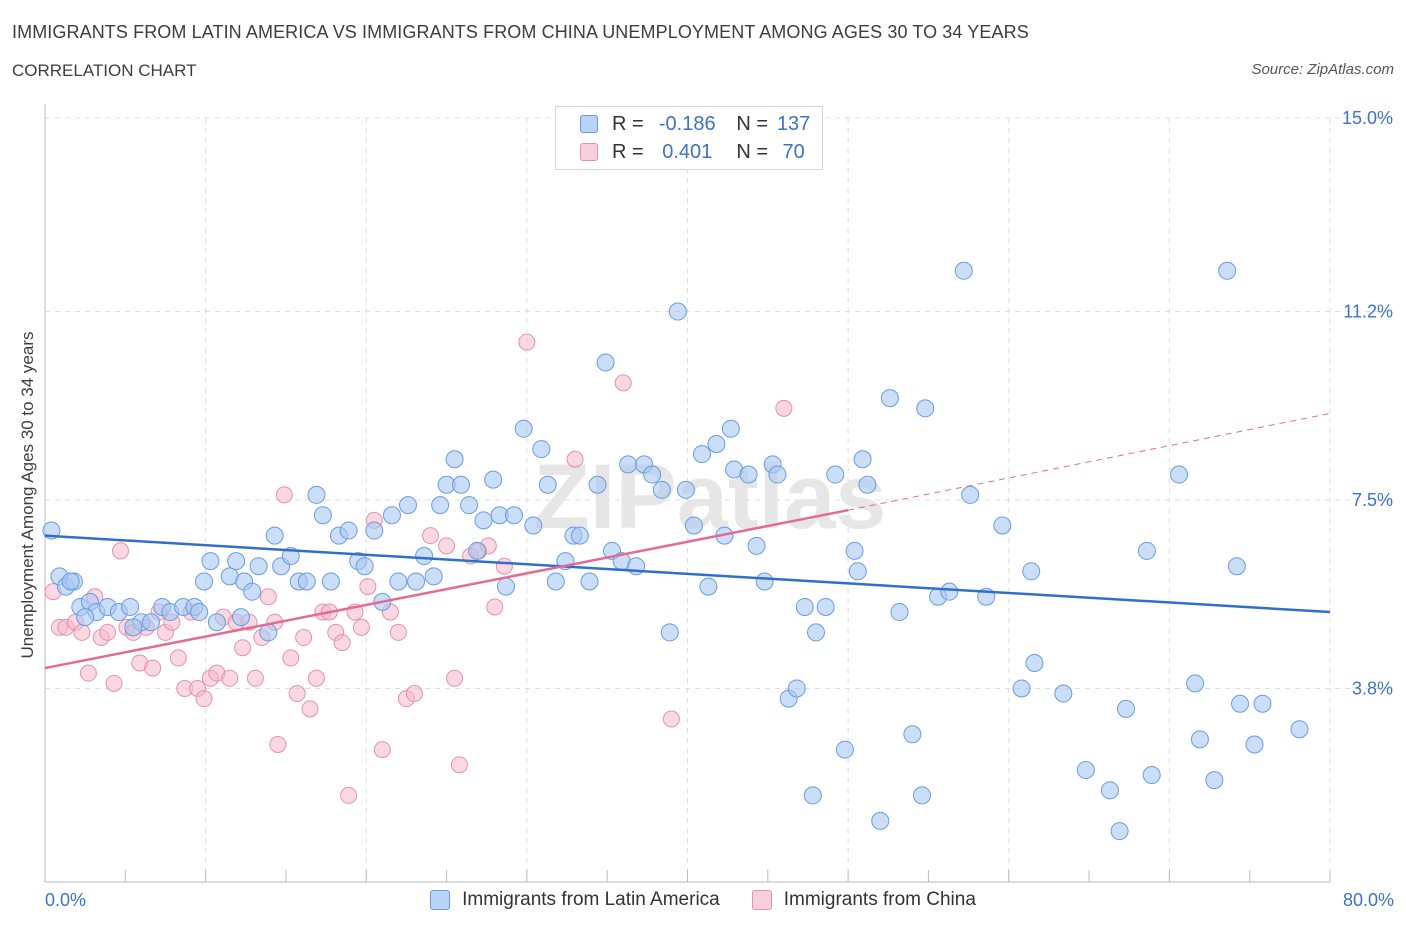 This screenshot has width=1406, height=930. I want to click on x-tick-label-min: 0.0%, so click(66, 900).